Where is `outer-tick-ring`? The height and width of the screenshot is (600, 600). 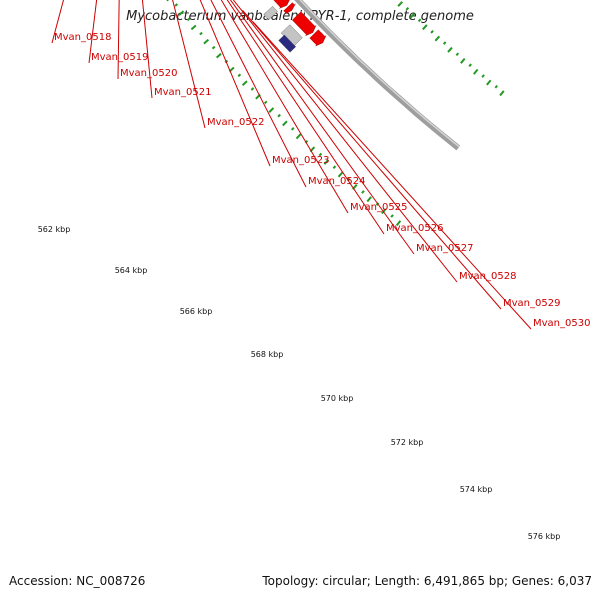 outer-tick-ring is located at coordinates (284, 113).